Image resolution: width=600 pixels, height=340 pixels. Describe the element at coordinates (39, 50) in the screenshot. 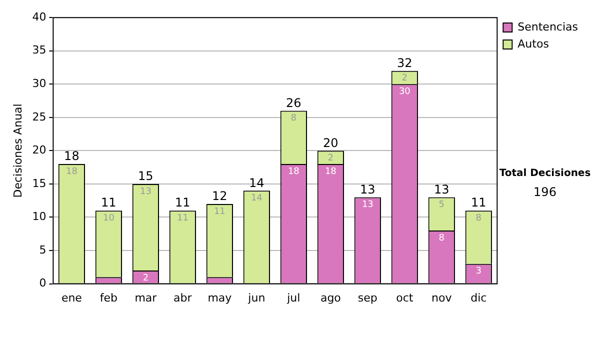

I see `y-tick-label: 35` at that location.